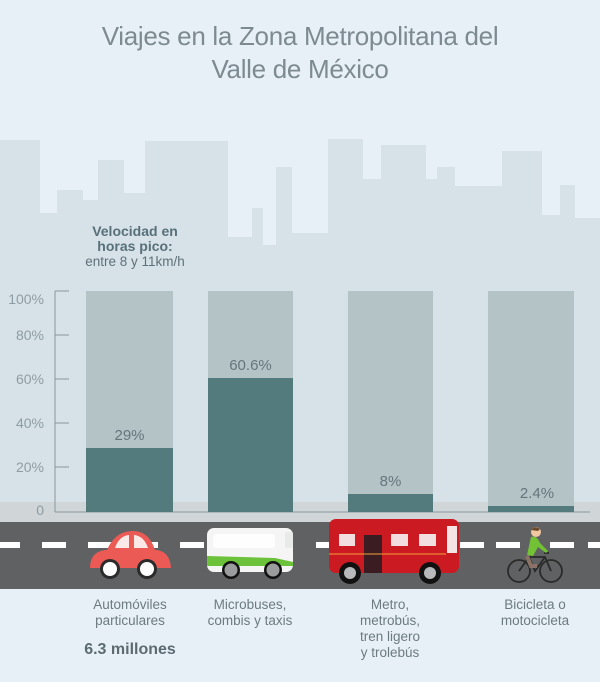 The height and width of the screenshot is (682, 600). What do you see at coordinates (130, 604) in the screenshot?
I see `label-line: Automóviles` at bounding box center [130, 604].